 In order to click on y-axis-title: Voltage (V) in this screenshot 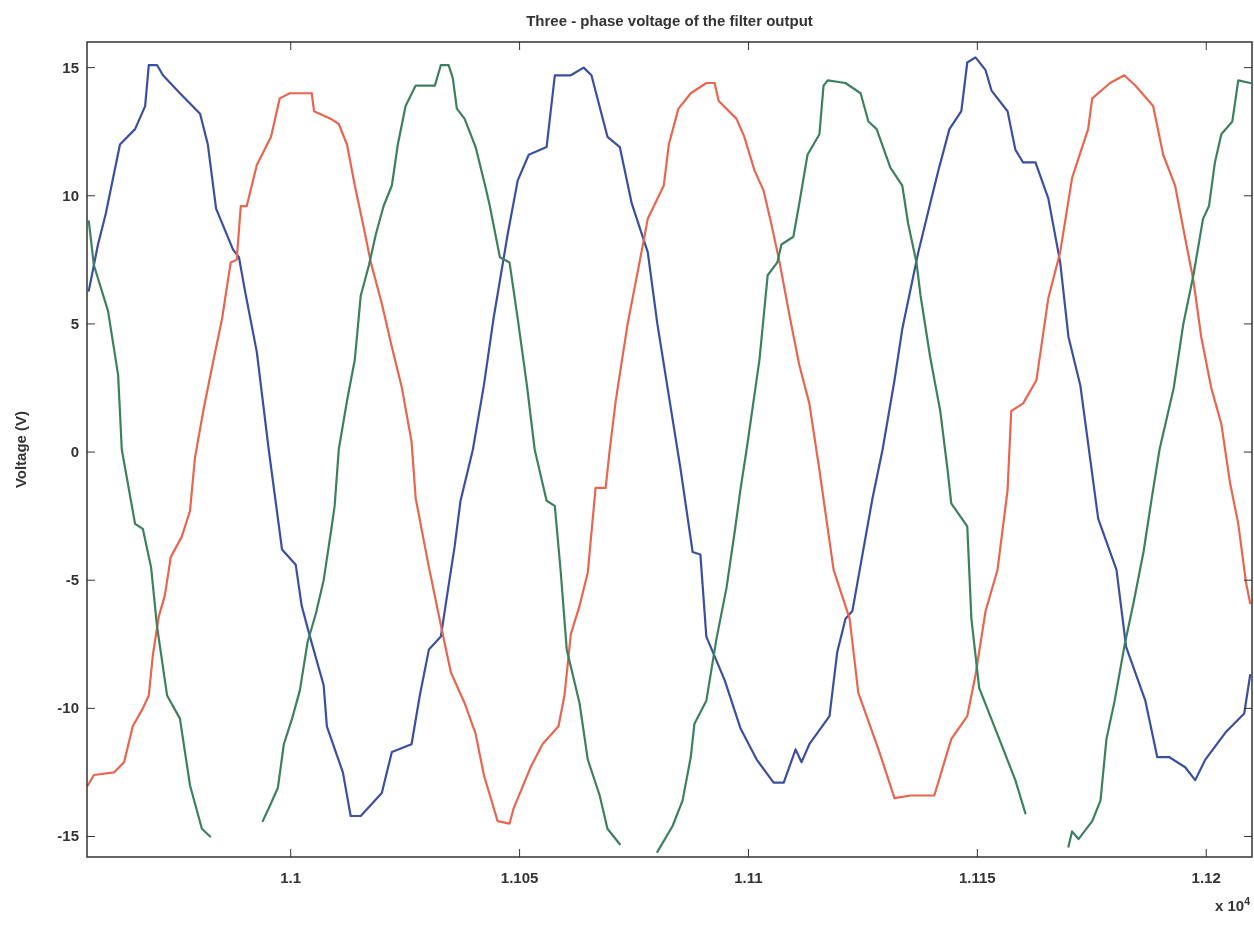, I will do `click(20, 449)`.